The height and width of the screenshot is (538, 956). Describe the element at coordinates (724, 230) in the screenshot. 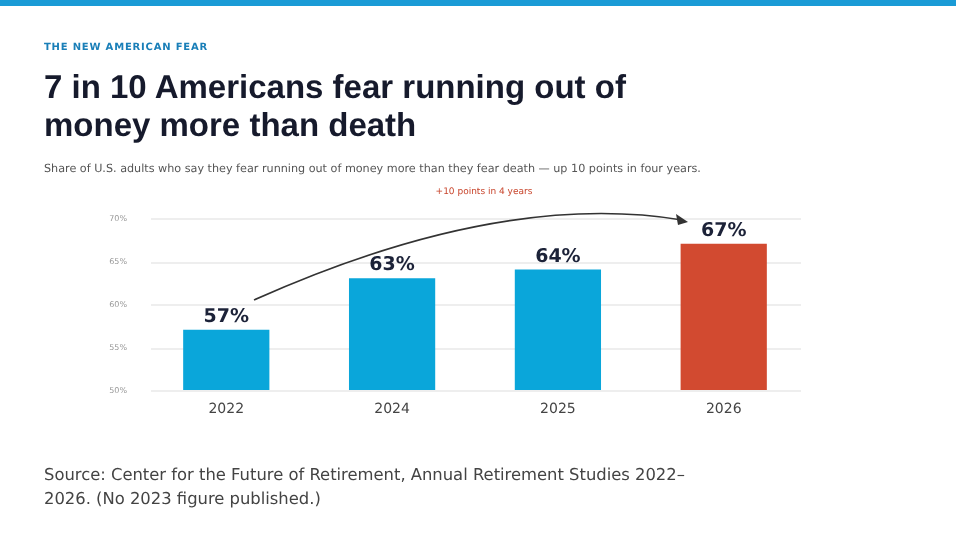

I see `data-label: 67%` at that location.